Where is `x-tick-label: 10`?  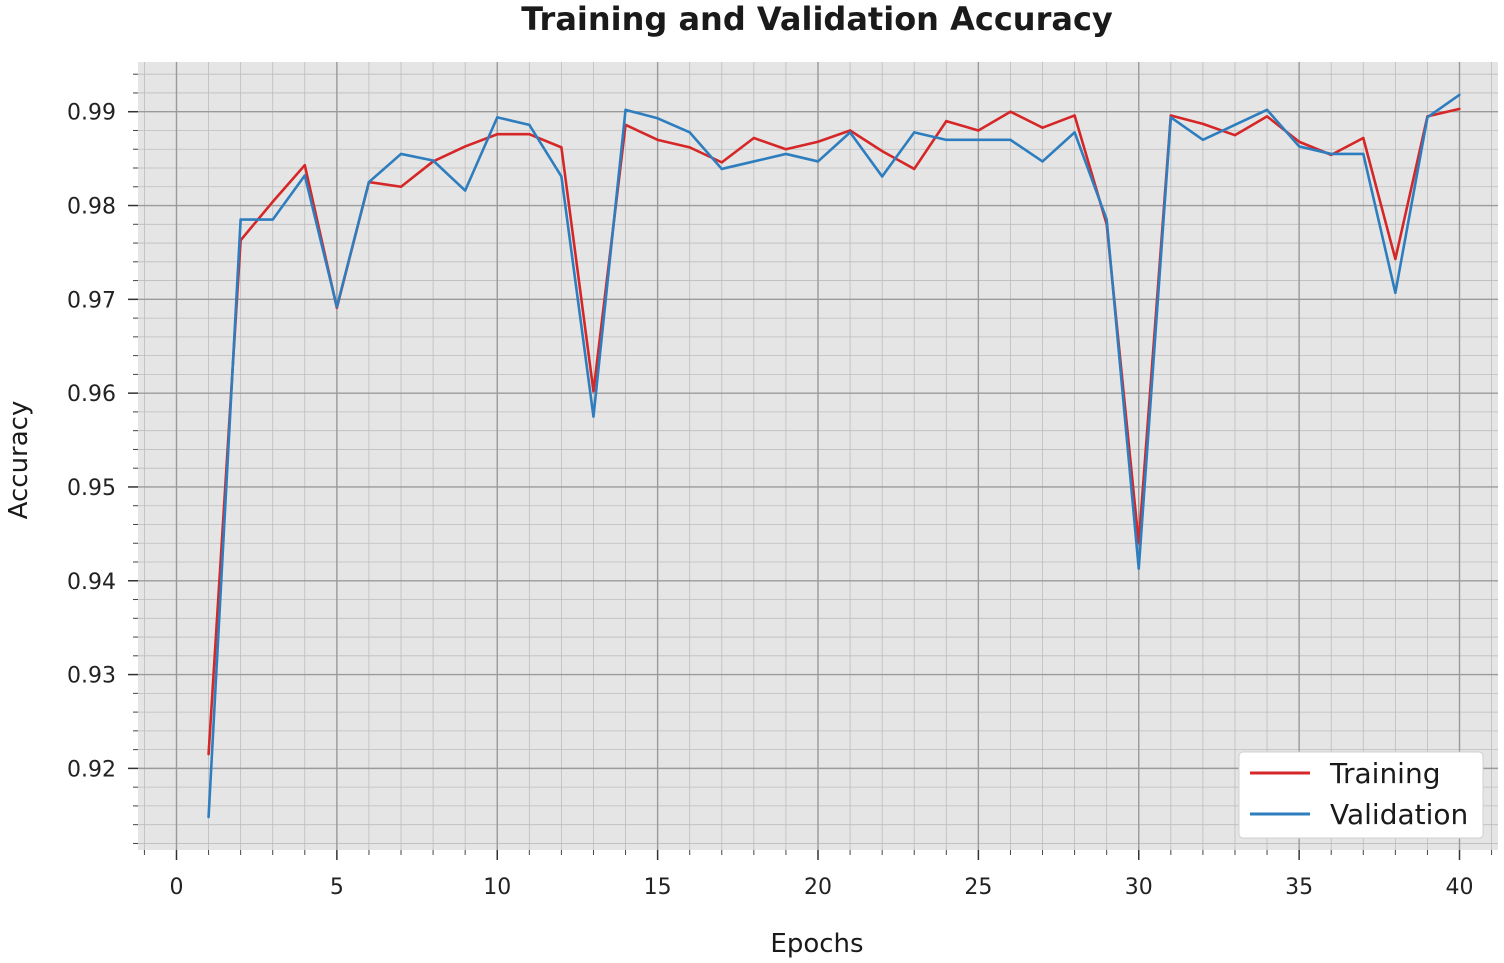
x-tick-label: 10 is located at coordinates (497, 887).